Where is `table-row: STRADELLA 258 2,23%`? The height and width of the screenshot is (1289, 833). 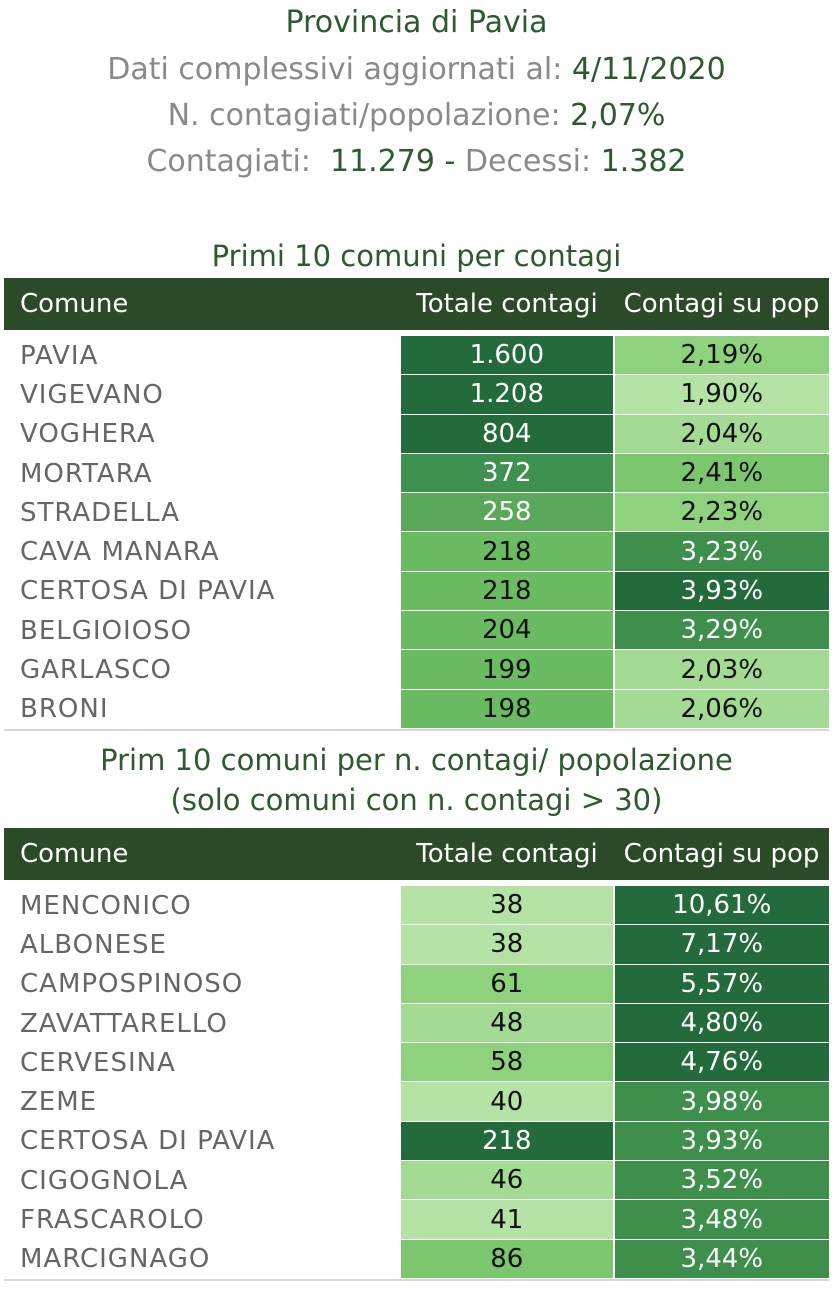
table-row: STRADELLA 258 2,23% is located at coordinates (416, 513).